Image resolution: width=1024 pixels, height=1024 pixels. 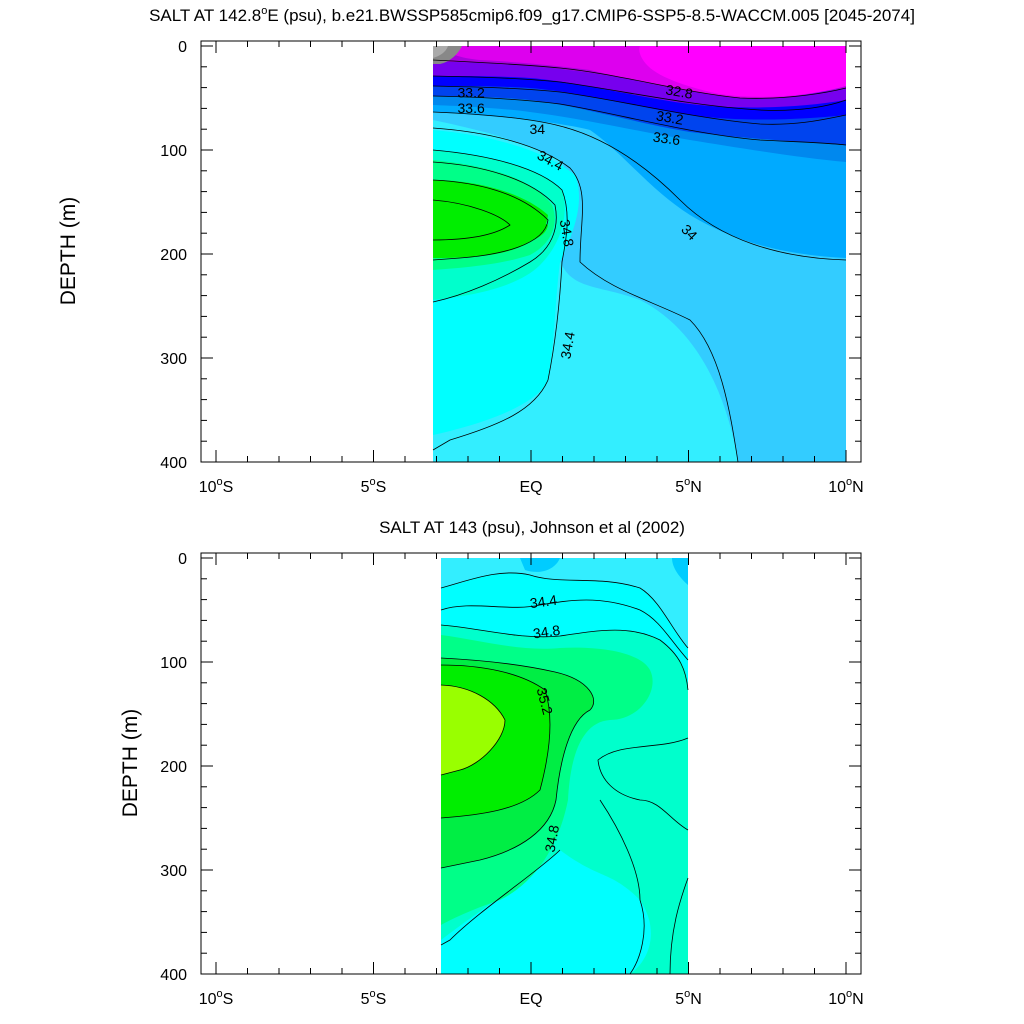 I want to click on contour-label: 34, so click(x=538, y=129).